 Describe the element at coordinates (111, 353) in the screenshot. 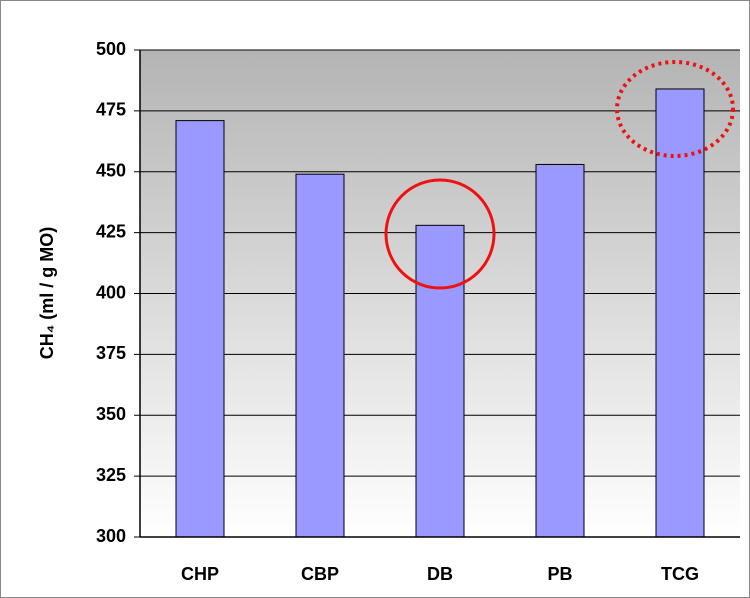

I see `y-tick-label: 375` at that location.